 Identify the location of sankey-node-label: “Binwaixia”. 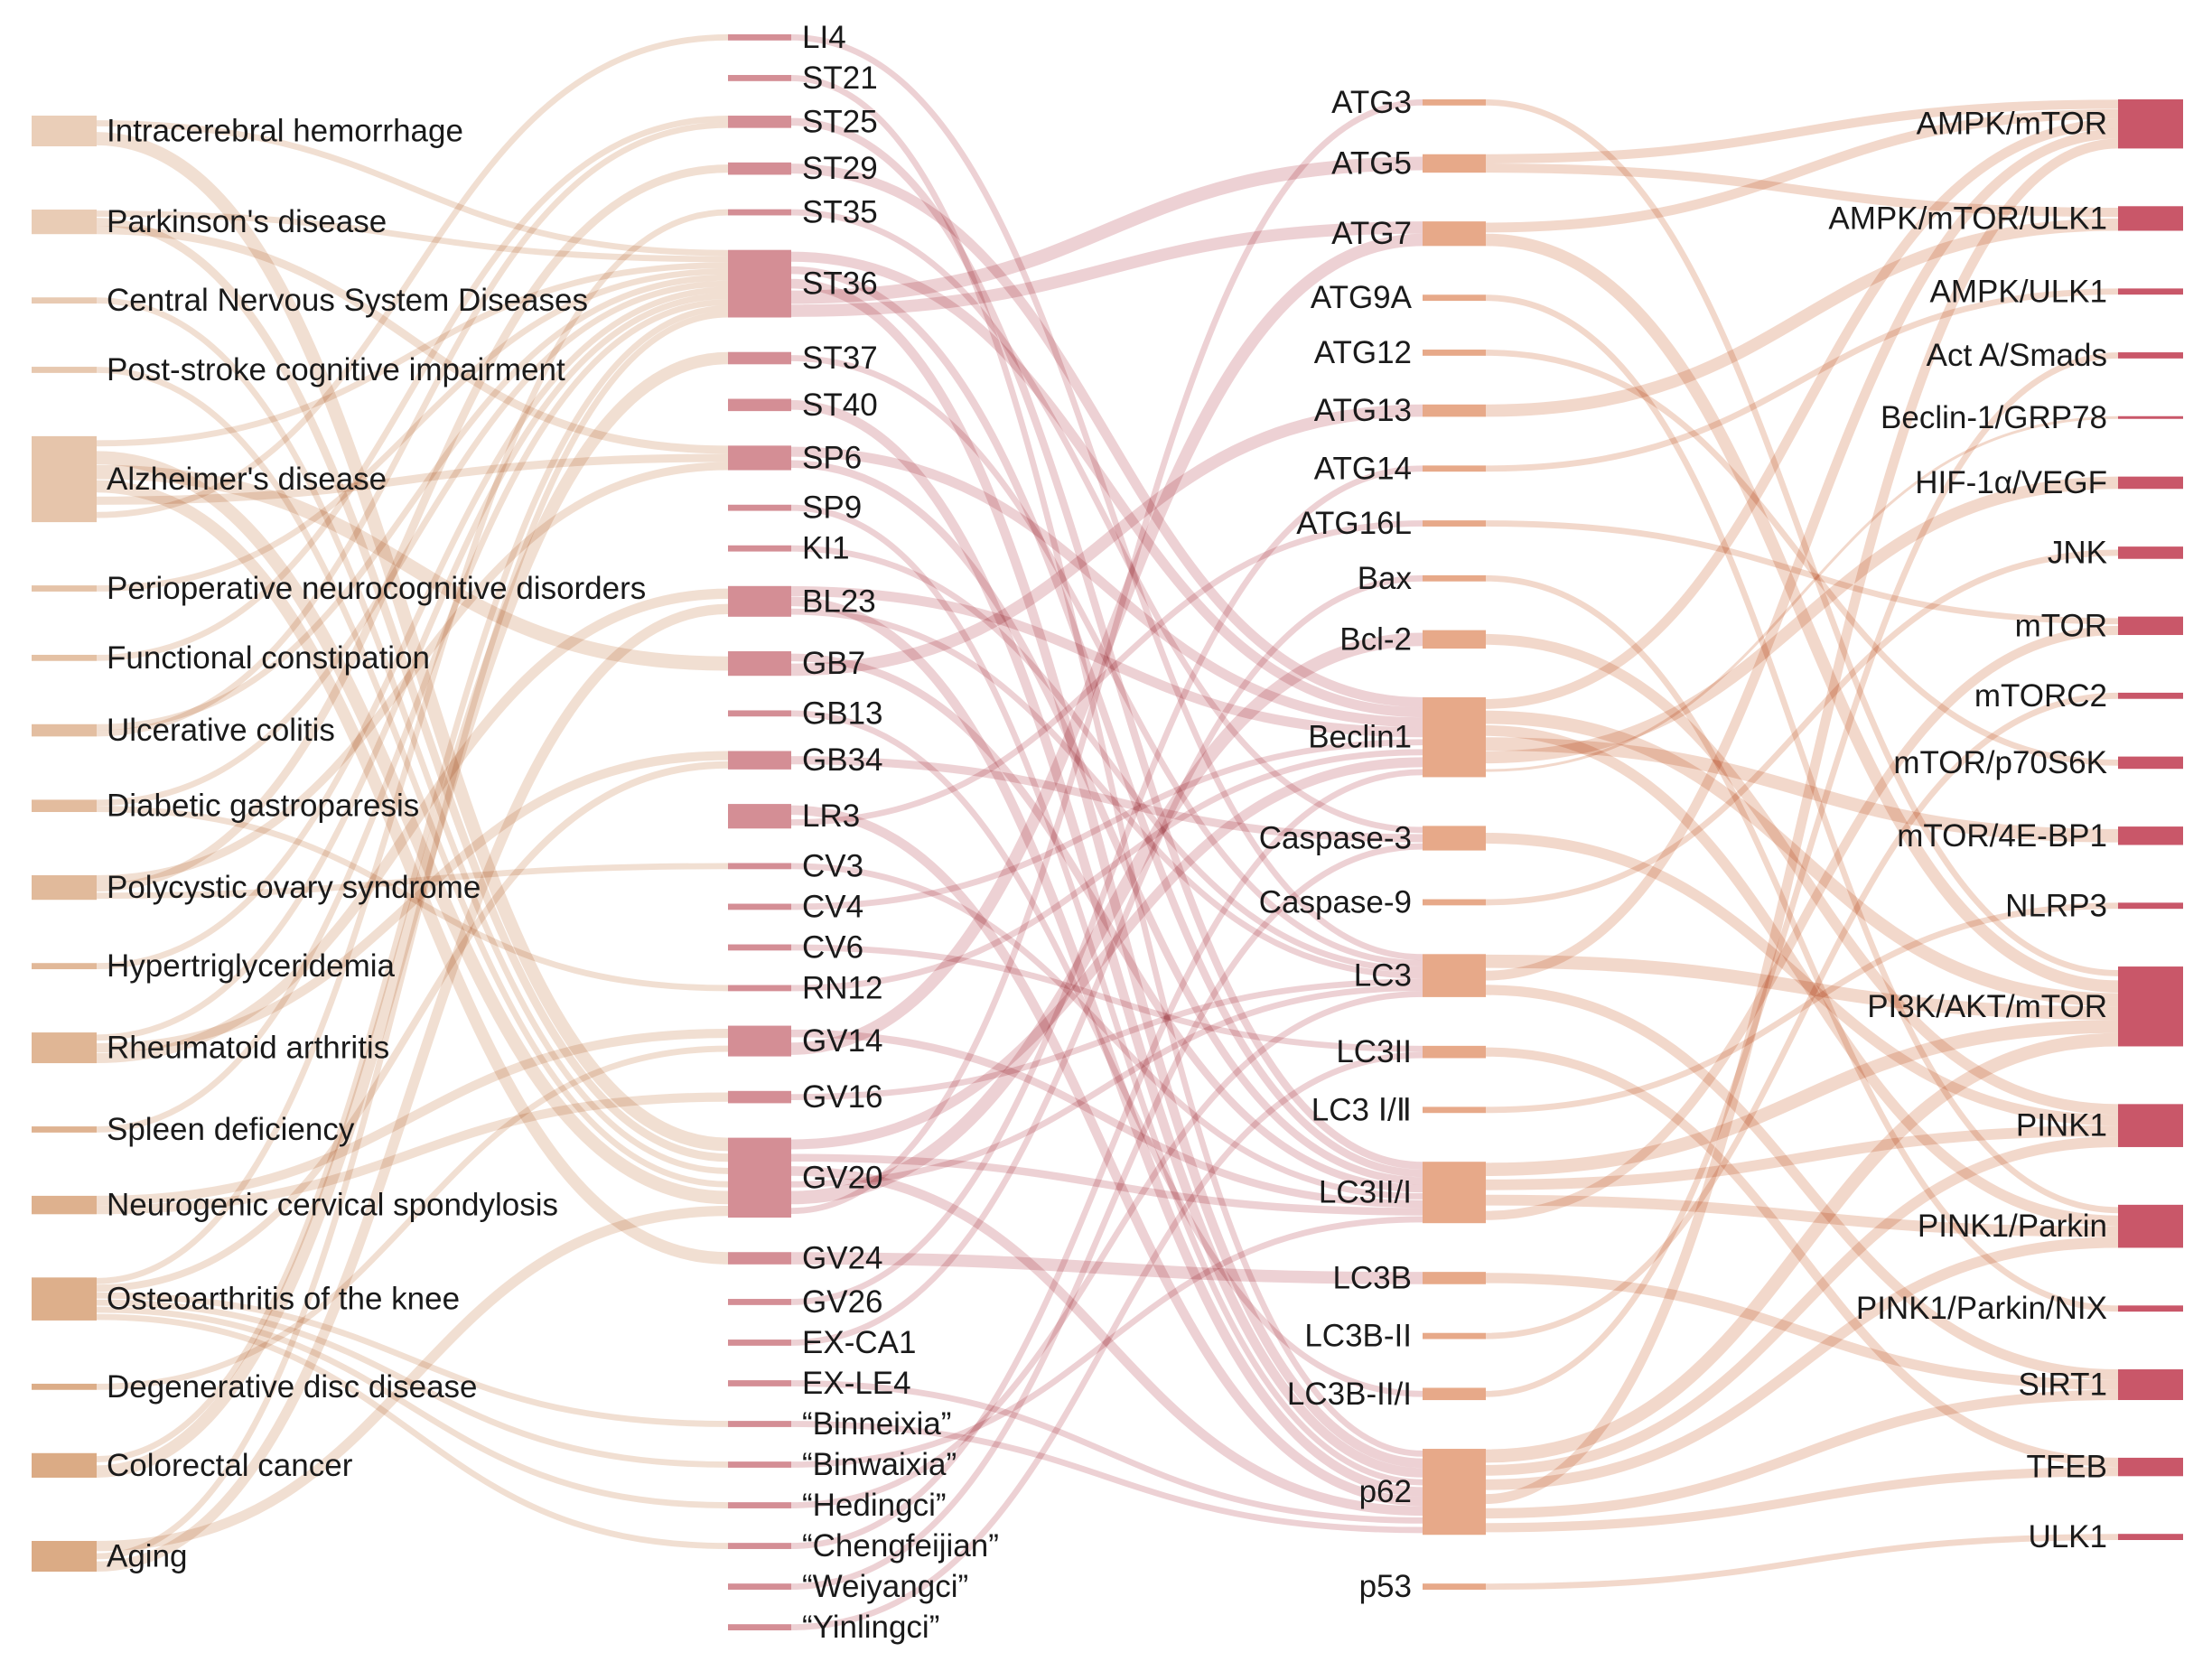
(879, 1465).